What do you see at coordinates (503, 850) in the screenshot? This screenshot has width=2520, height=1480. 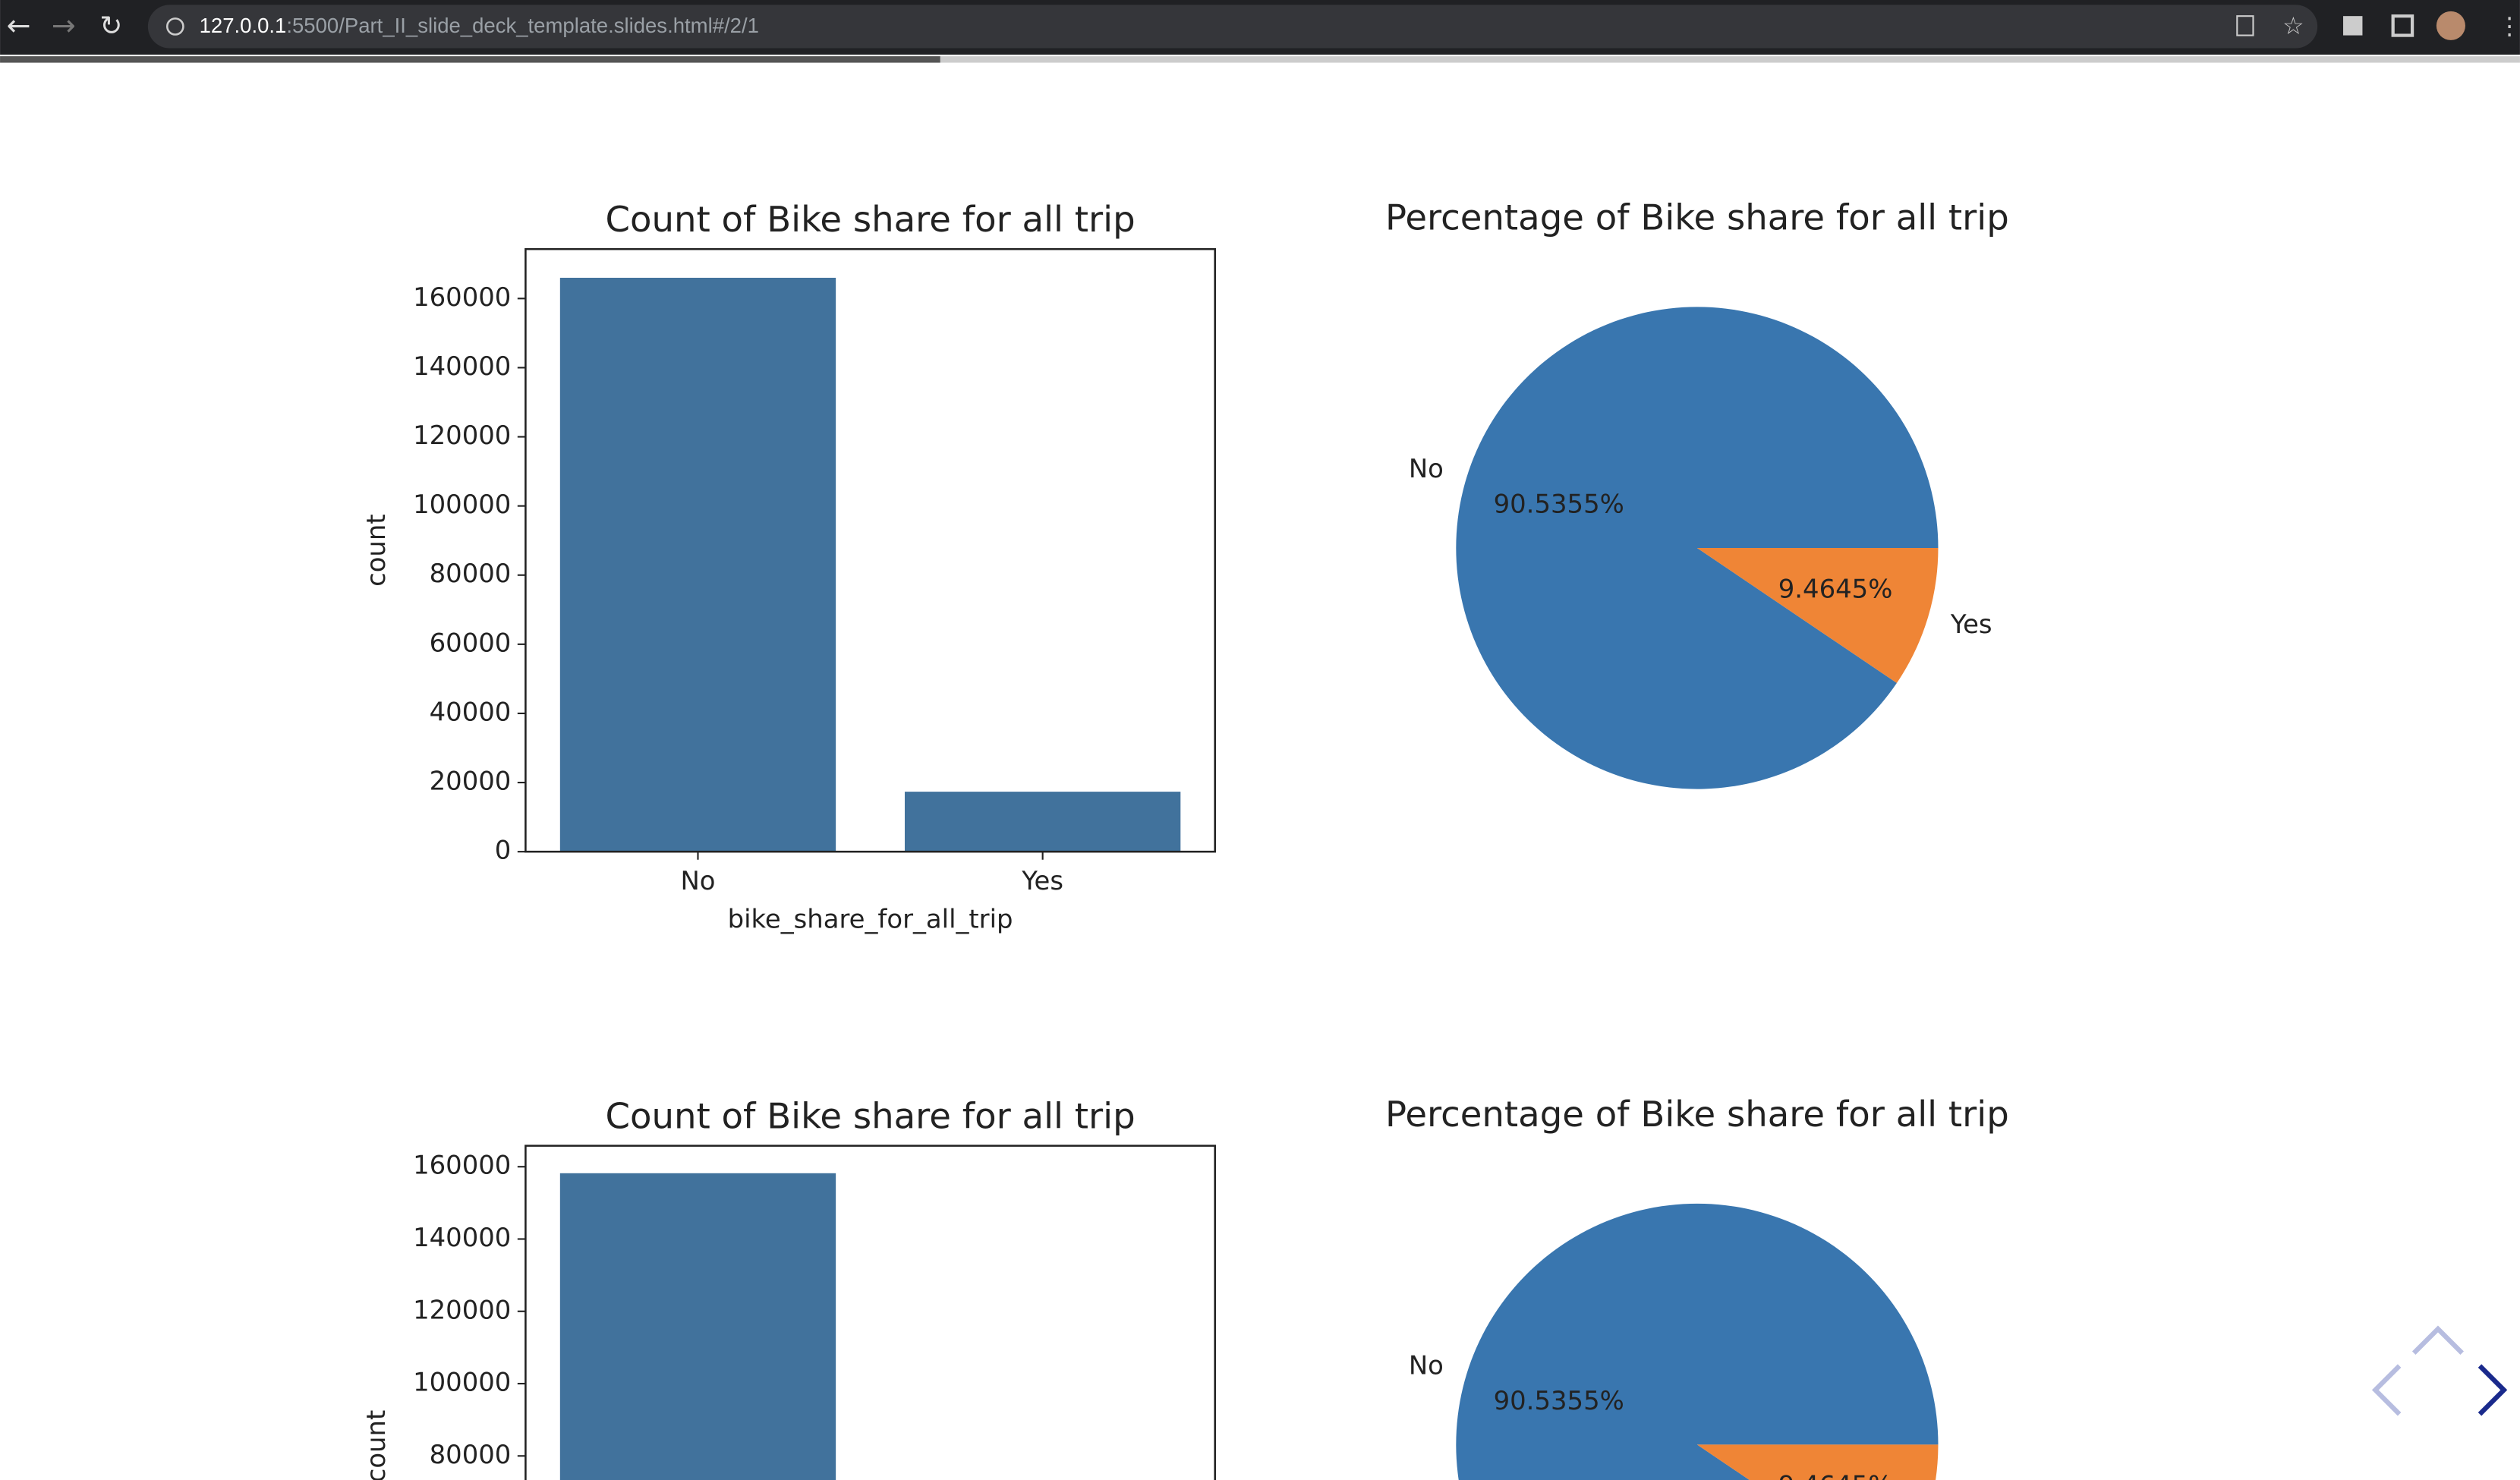 I see `y-tick-label: 0` at bounding box center [503, 850].